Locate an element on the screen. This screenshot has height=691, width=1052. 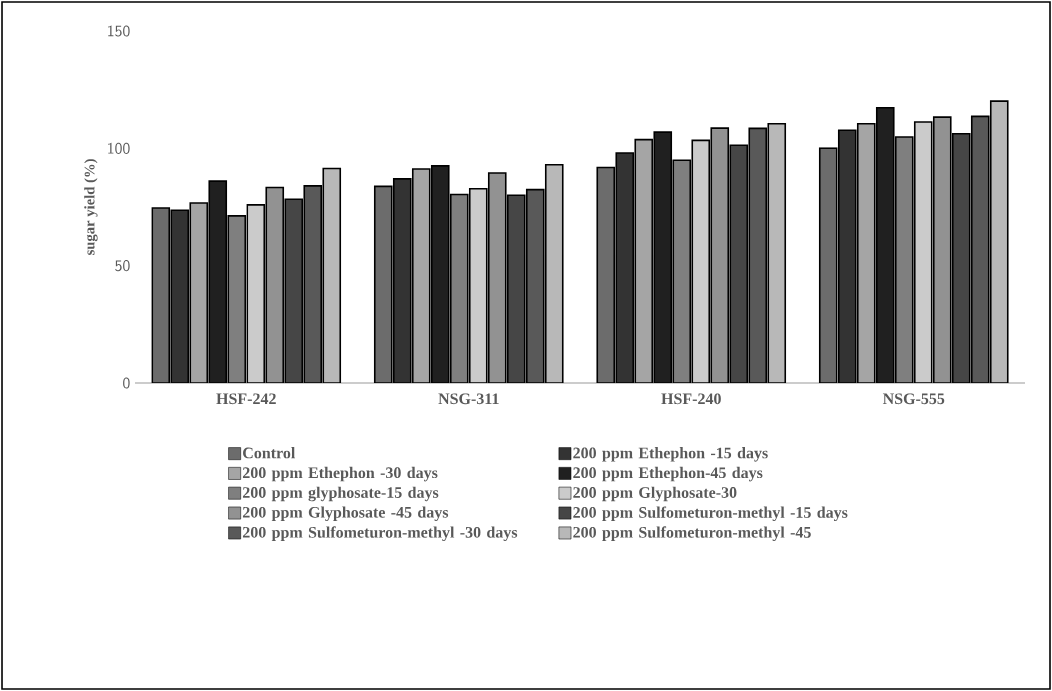
y-tick-label: 0 is located at coordinates (126, 383).